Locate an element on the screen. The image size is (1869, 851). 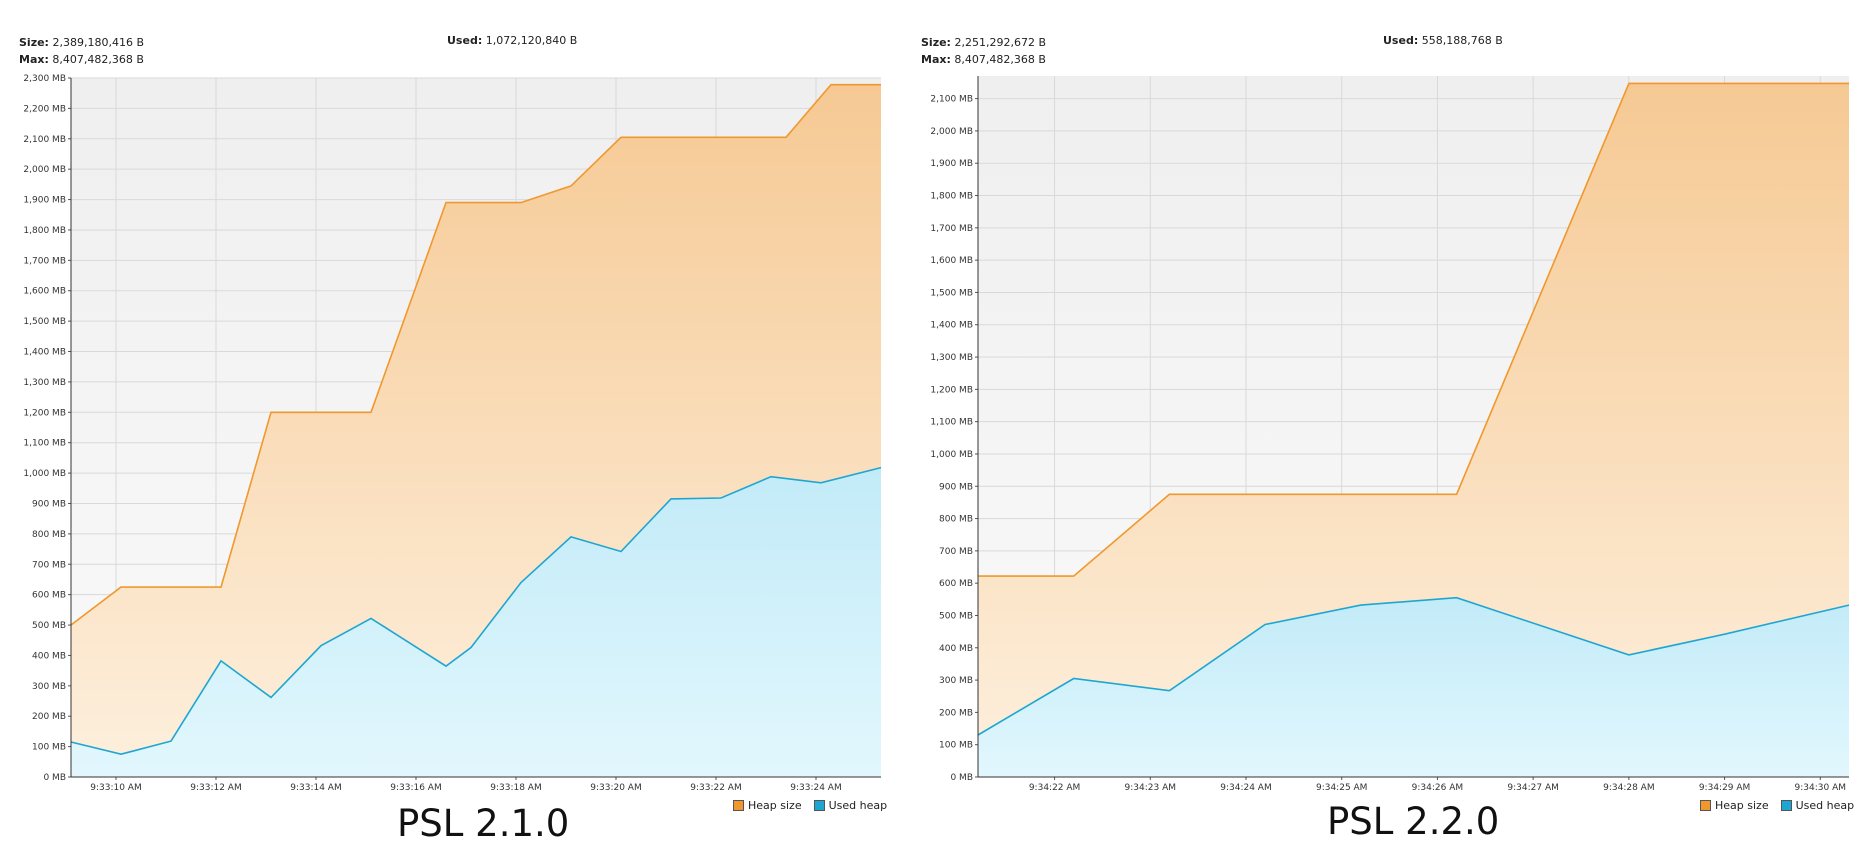
x-tick-label: 9:33:14 AM is located at coordinates (315, 788).